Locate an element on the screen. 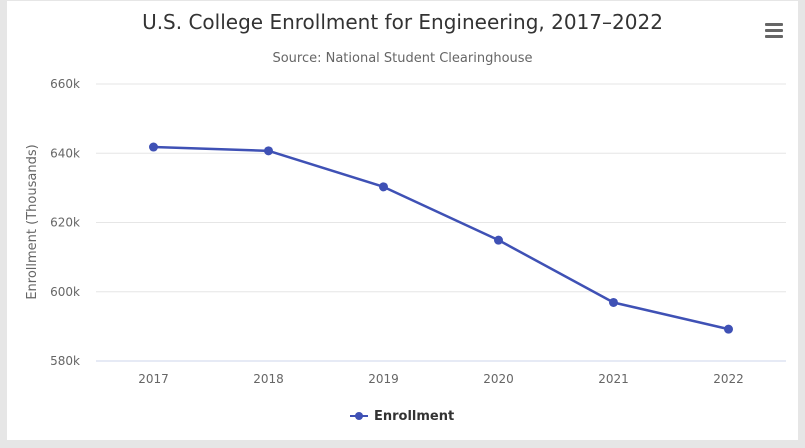  legend-item-enrollment: Enrollment is located at coordinates (402, 416).